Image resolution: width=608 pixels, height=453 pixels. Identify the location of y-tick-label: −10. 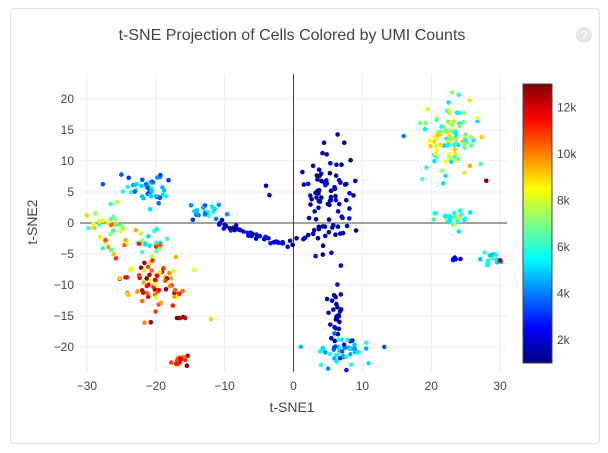
(64, 285).